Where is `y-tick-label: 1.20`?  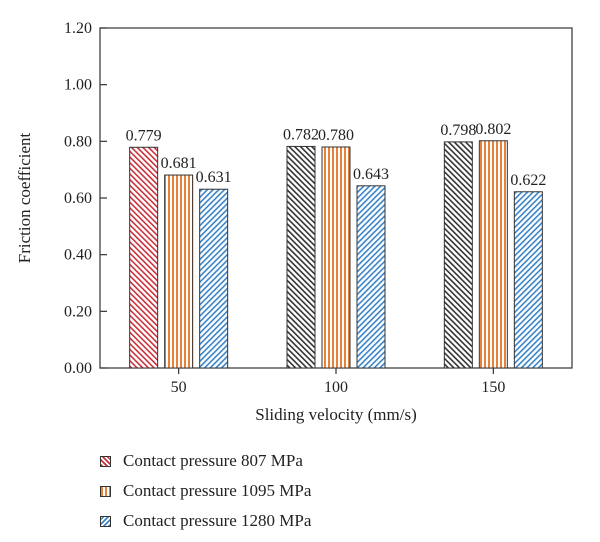
y-tick-label: 1.20 is located at coordinates (78, 28).